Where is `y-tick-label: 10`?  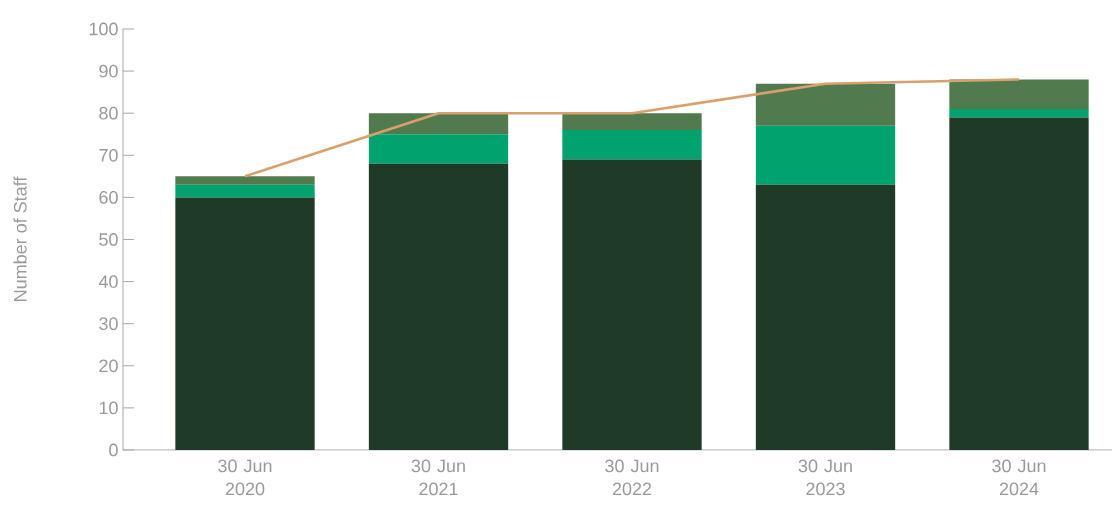 y-tick-label: 10 is located at coordinates (108, 408).